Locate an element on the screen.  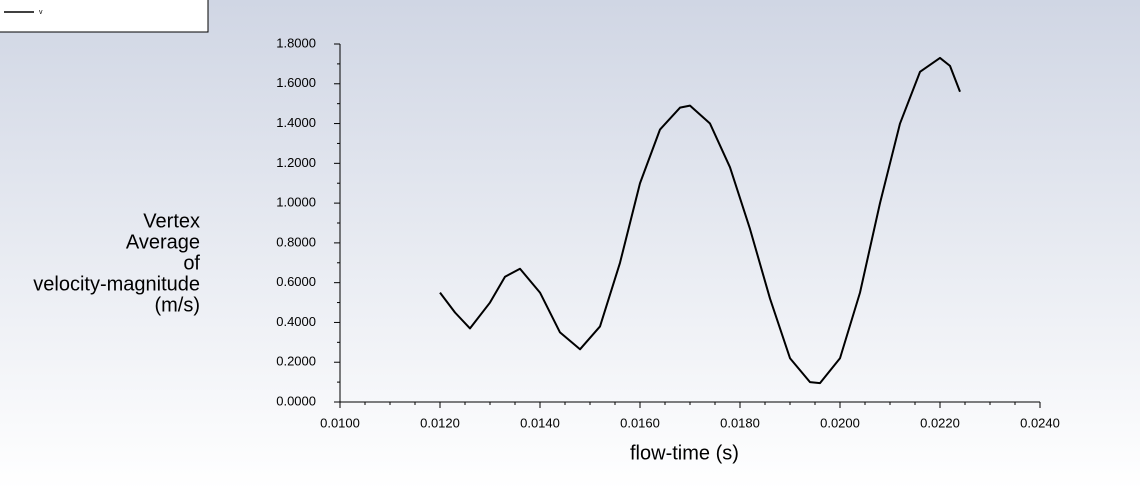
y-tick-label: 1.2000 is located at coordinates (296, 162).